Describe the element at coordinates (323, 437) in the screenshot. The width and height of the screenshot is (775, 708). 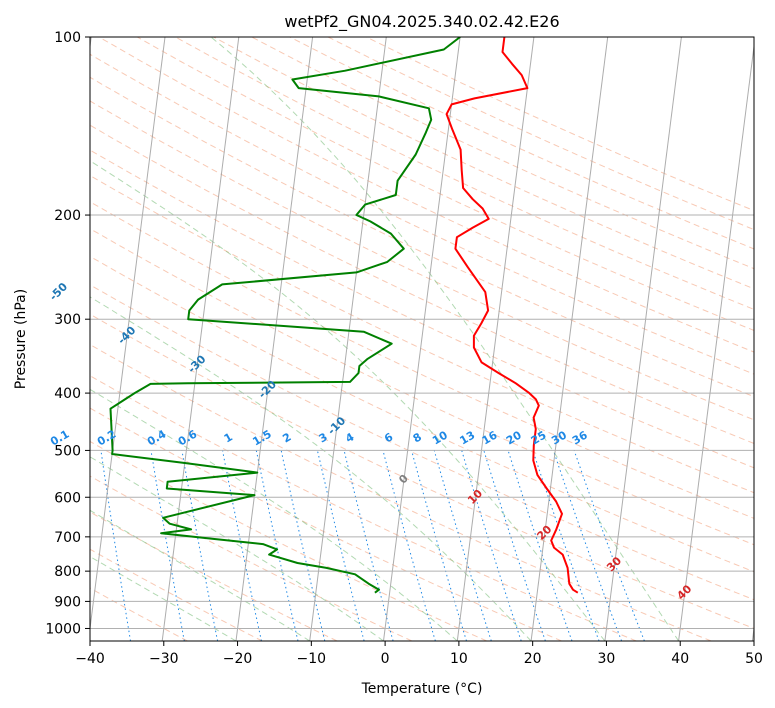
I see `mixing-ratio-label: 3` at that location.